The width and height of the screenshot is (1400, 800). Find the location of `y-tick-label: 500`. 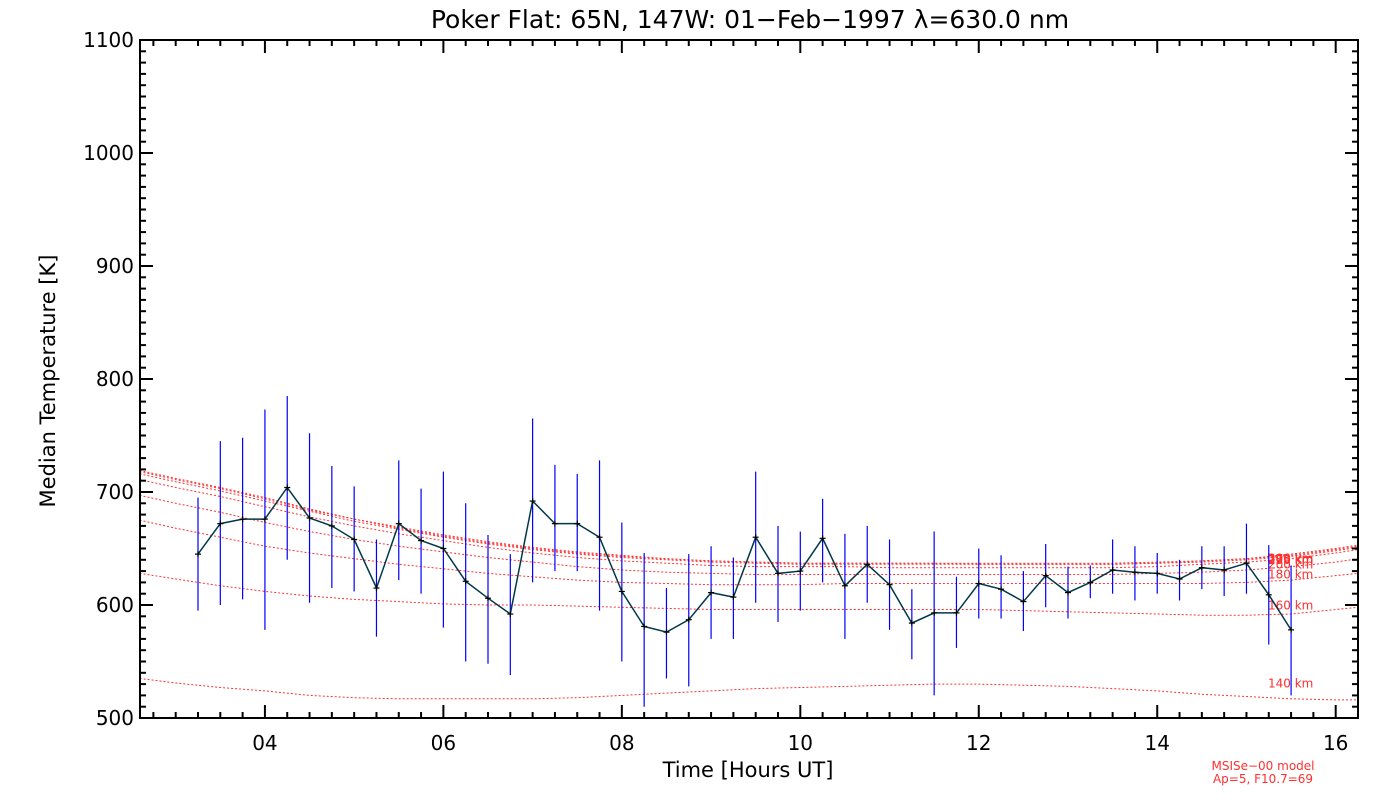

y-tick-label: 500 is located at coordinates (115, 718).